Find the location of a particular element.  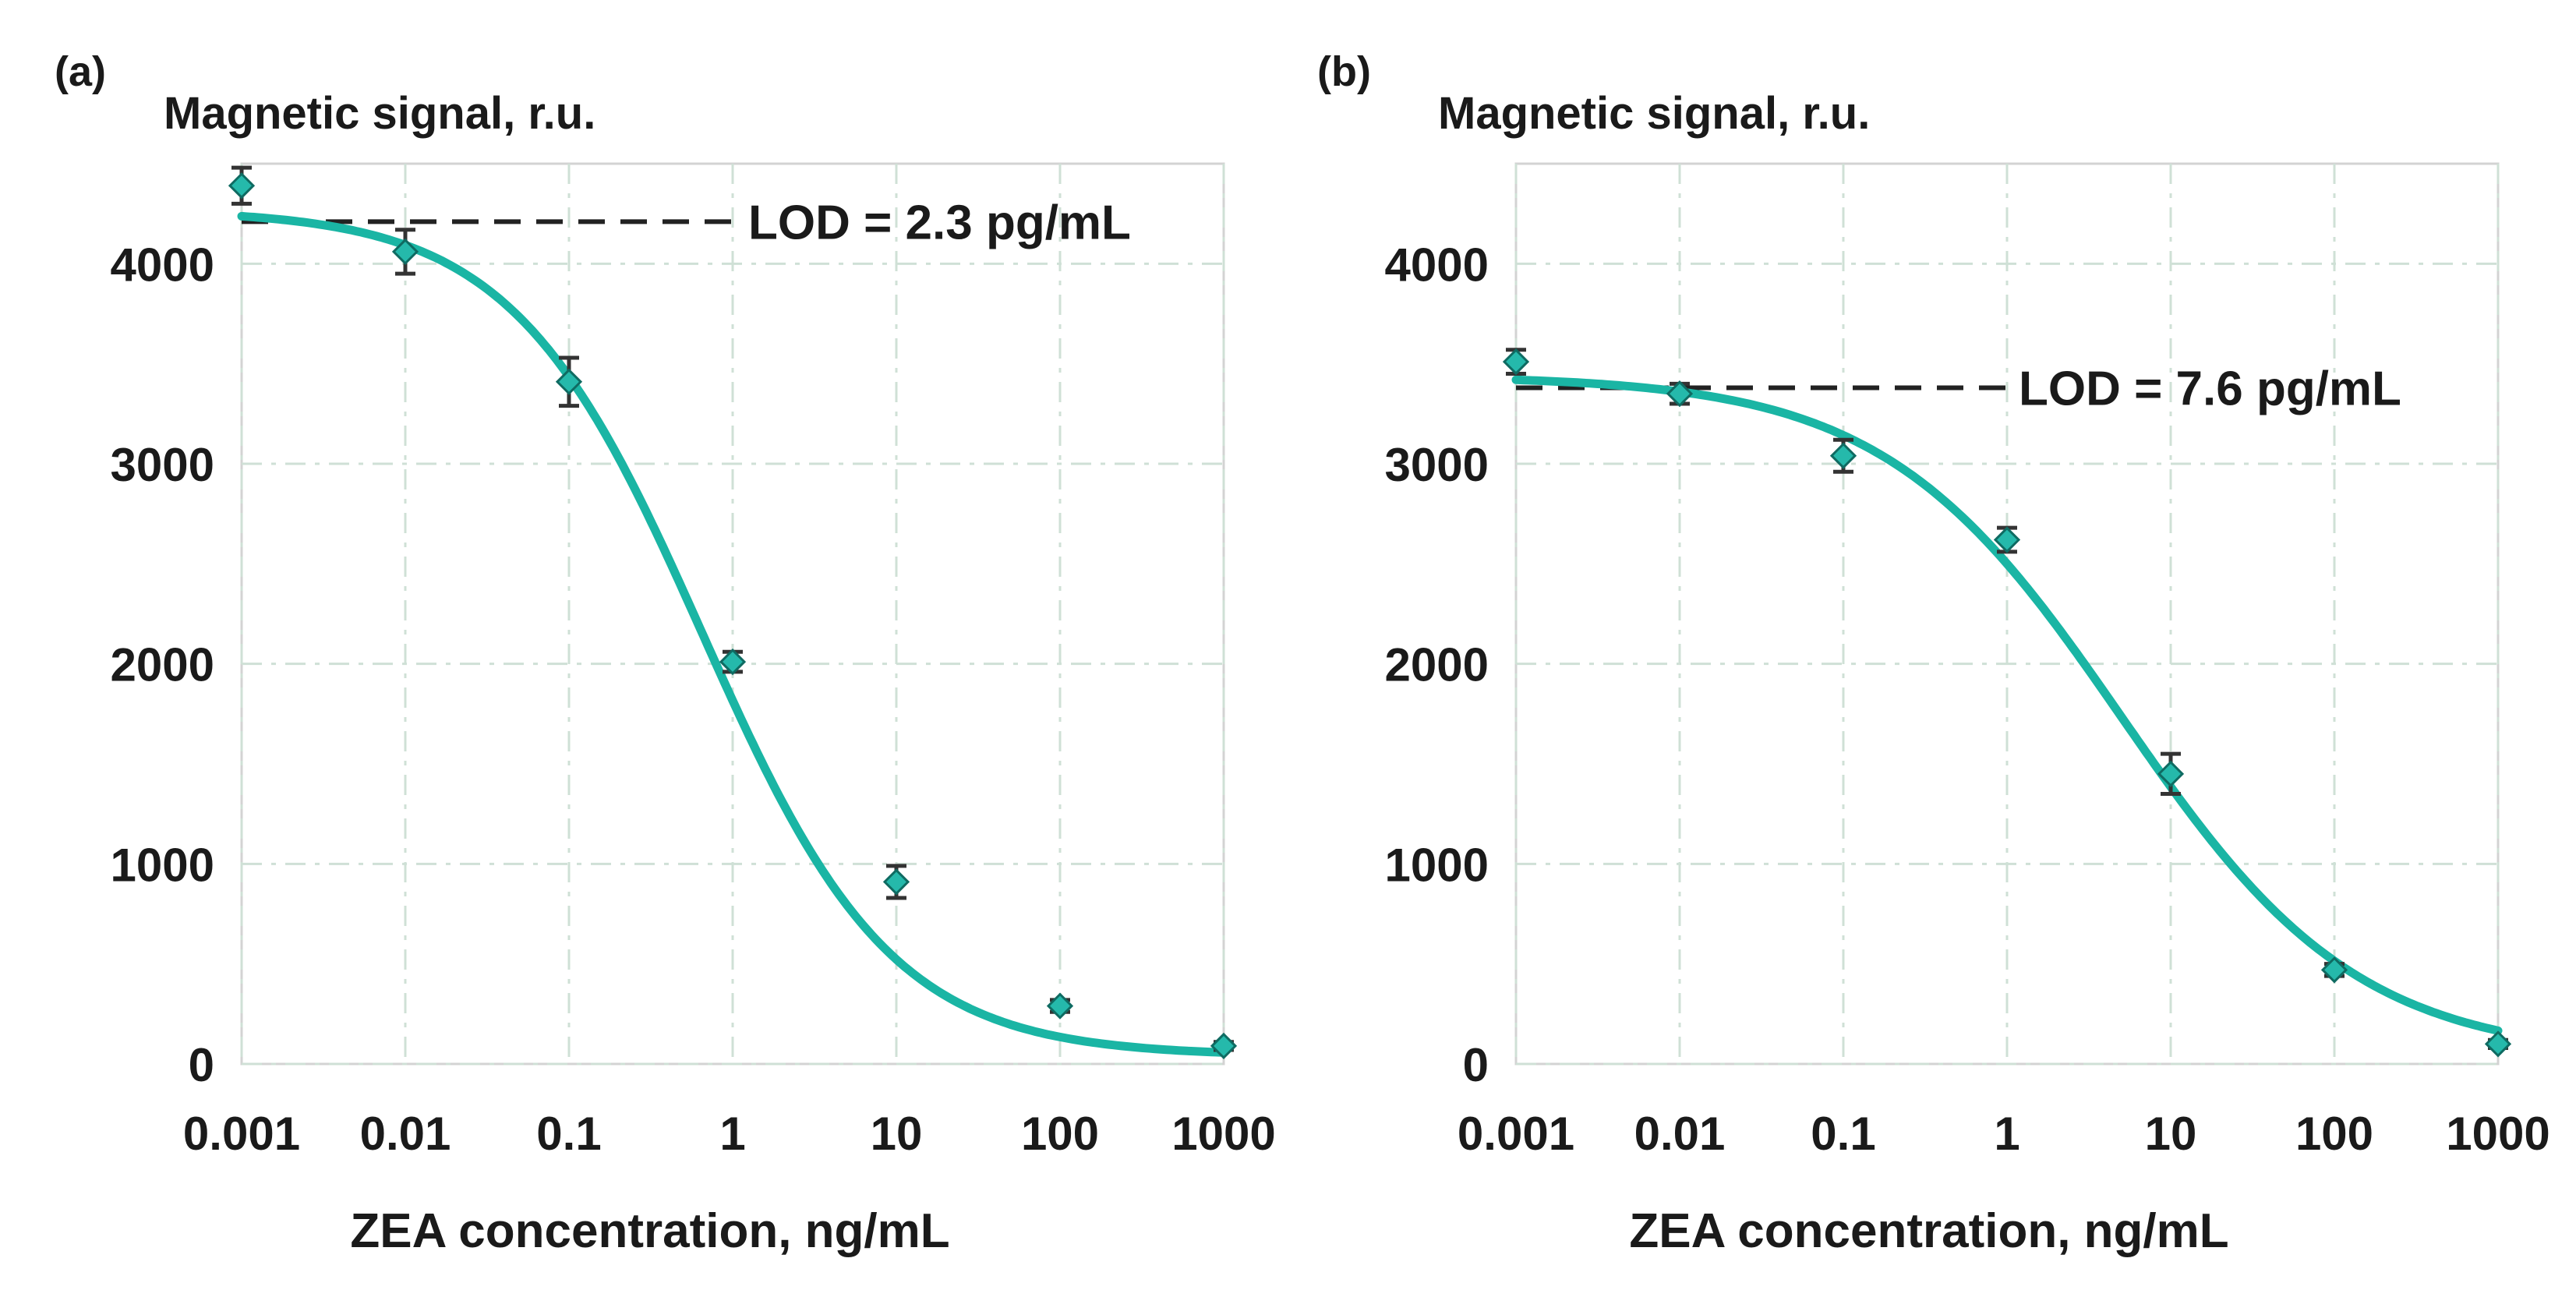

lod-label: LOD = 7.6 pg/mL is located at coordinates (2210, 388).